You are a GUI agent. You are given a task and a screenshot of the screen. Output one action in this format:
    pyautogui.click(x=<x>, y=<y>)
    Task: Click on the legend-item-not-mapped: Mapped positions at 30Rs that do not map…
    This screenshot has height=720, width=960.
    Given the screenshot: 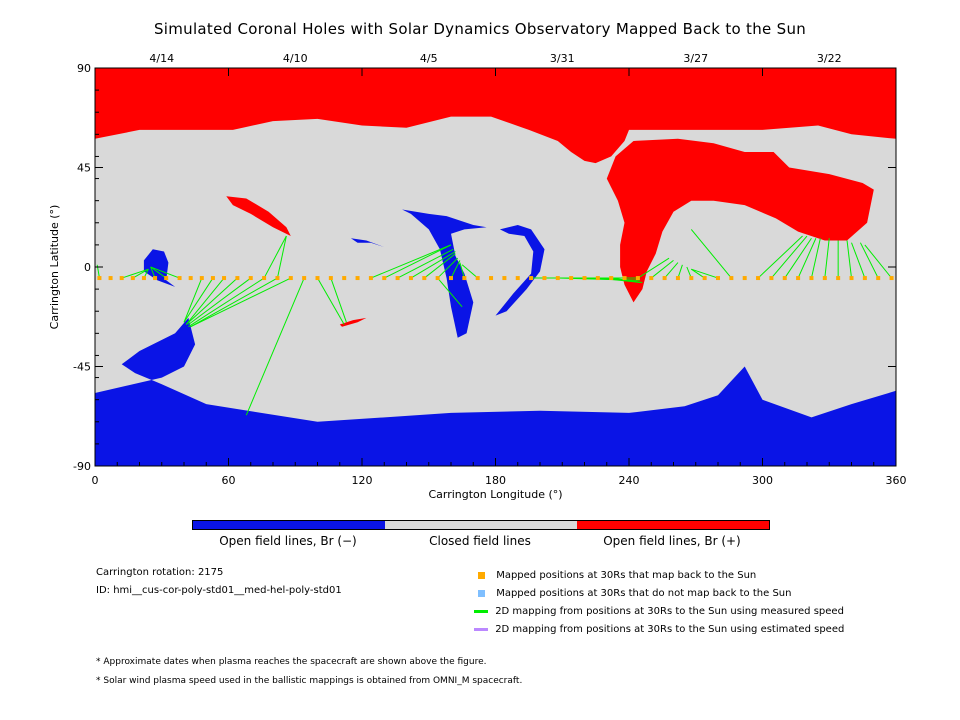 What is the action you would take?
    pyautogui.click(x=661, y=594)
    